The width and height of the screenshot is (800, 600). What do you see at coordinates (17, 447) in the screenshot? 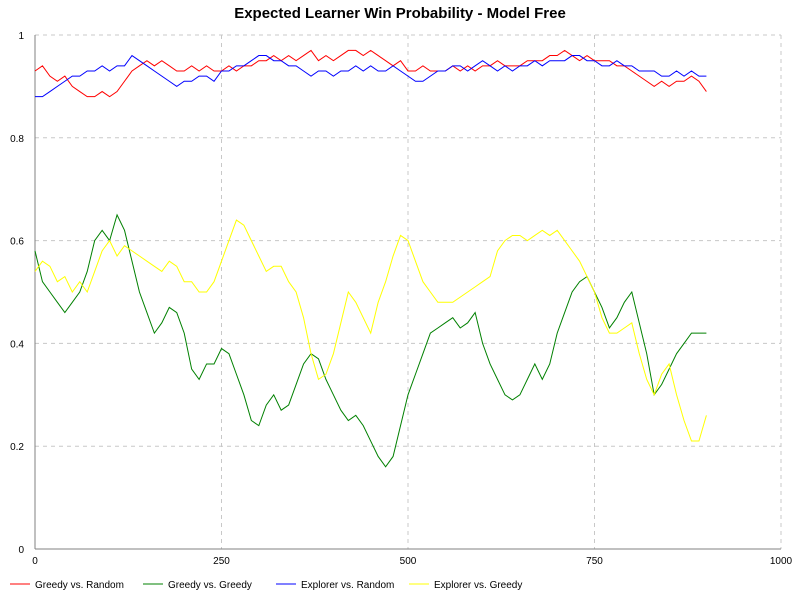
I see `y-tick-label: 0.2` at bounding box center [17, 447].